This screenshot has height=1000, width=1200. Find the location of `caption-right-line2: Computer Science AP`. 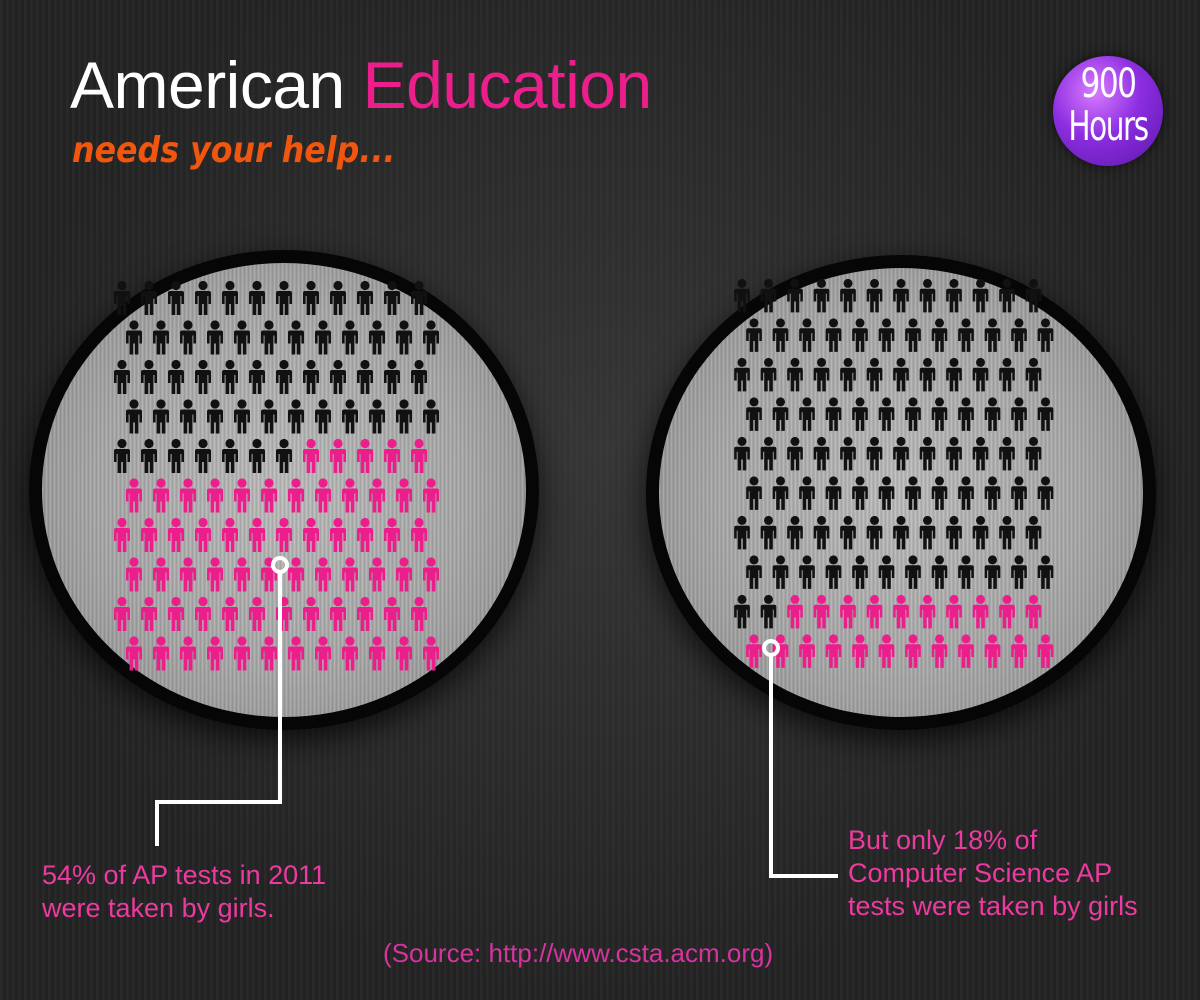

caption-right-line2: Computer Science AP is located at coordinates (980, 873).